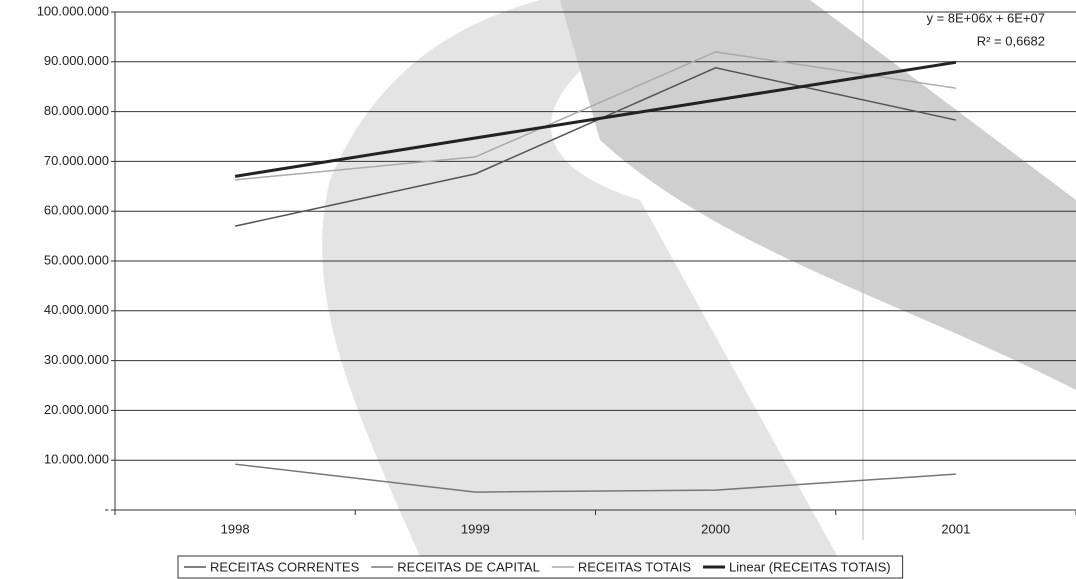 Image resolution: width=1076 pixels, height=579 pixels. Describe the element at coordinates (955, 528) in the screenshot. I see `x-tick-label: 2001` at that location.